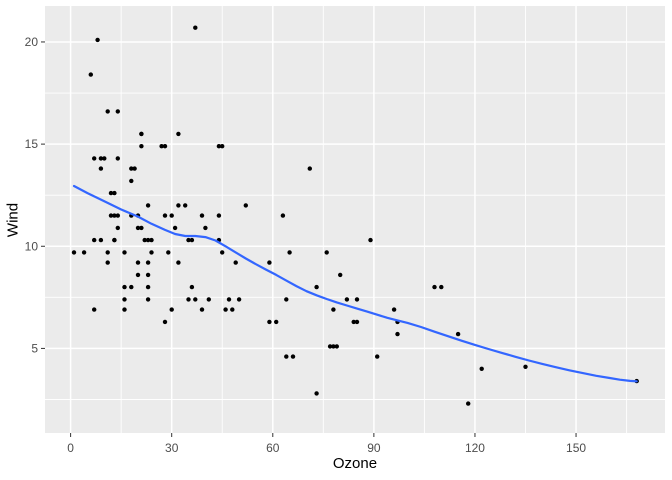 This screenshot has height=480, width=672. What do you see at coordinates (273, 448) in the screenshot?
I see `x-tick-label: 60` at bounding box center [273, 448].